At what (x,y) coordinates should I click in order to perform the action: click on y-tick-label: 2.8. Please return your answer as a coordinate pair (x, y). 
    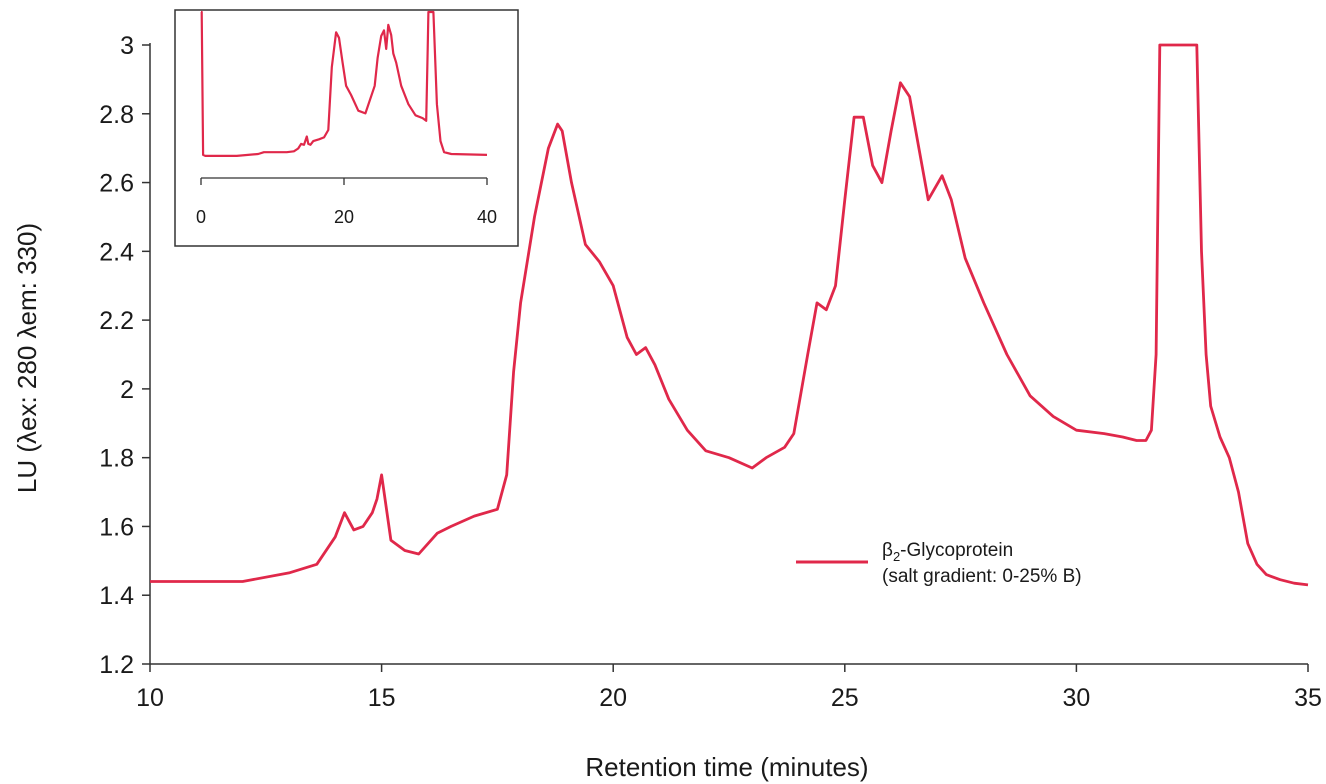
    Looking at the image, I should click on (116, 115).